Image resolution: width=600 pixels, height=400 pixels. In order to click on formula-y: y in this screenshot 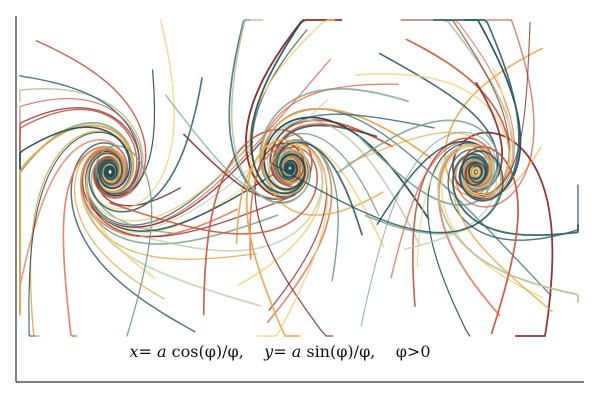, I will do `click(269, 351)`.